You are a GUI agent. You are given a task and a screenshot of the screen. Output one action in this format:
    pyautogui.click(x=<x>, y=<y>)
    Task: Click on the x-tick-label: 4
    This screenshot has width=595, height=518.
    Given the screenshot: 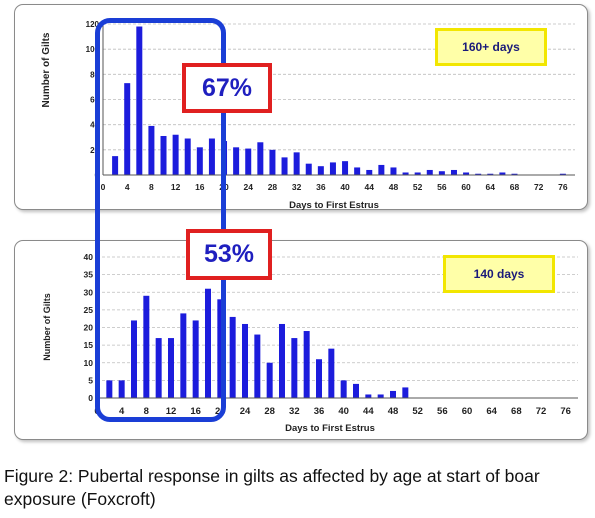 What is the action you would take?
    pyautogui.click(x=122, y=411)
    